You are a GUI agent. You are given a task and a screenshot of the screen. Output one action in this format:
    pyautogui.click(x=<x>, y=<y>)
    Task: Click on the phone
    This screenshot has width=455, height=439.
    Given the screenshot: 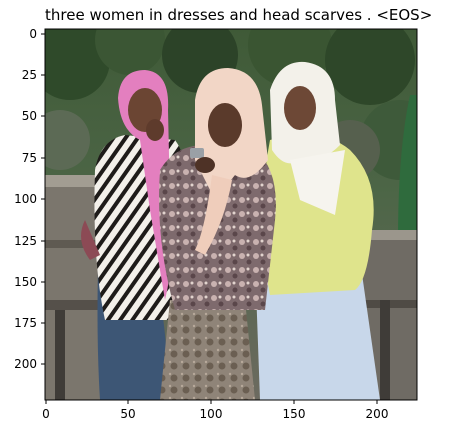 What is the action you would take?
    pyautogui.click(x=197, y=153)
    